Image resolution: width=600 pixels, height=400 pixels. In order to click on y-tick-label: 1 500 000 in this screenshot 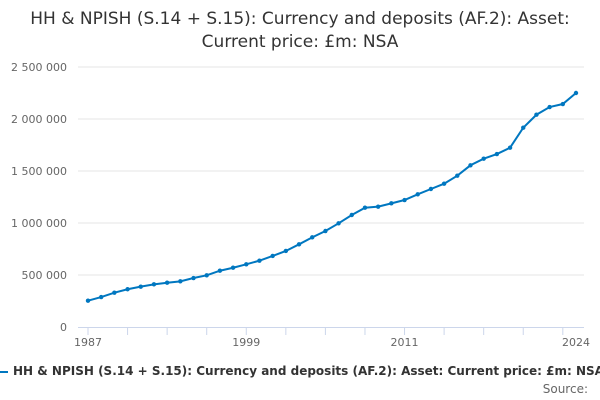, I will do `click(39, 171)`.